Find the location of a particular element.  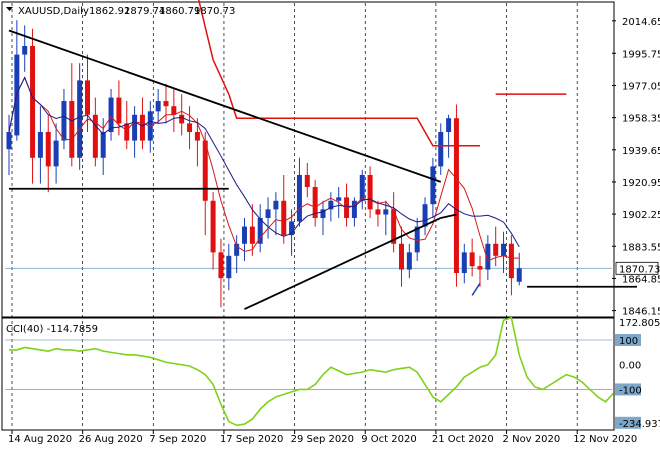

current-price-tag: 1870.73 is located at coordinates (637, 268).